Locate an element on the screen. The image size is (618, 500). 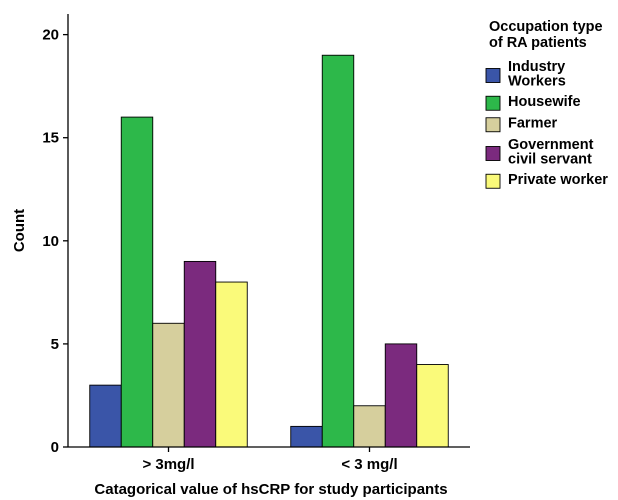
y-axis-title: Count is located at coordinates (19, 230).